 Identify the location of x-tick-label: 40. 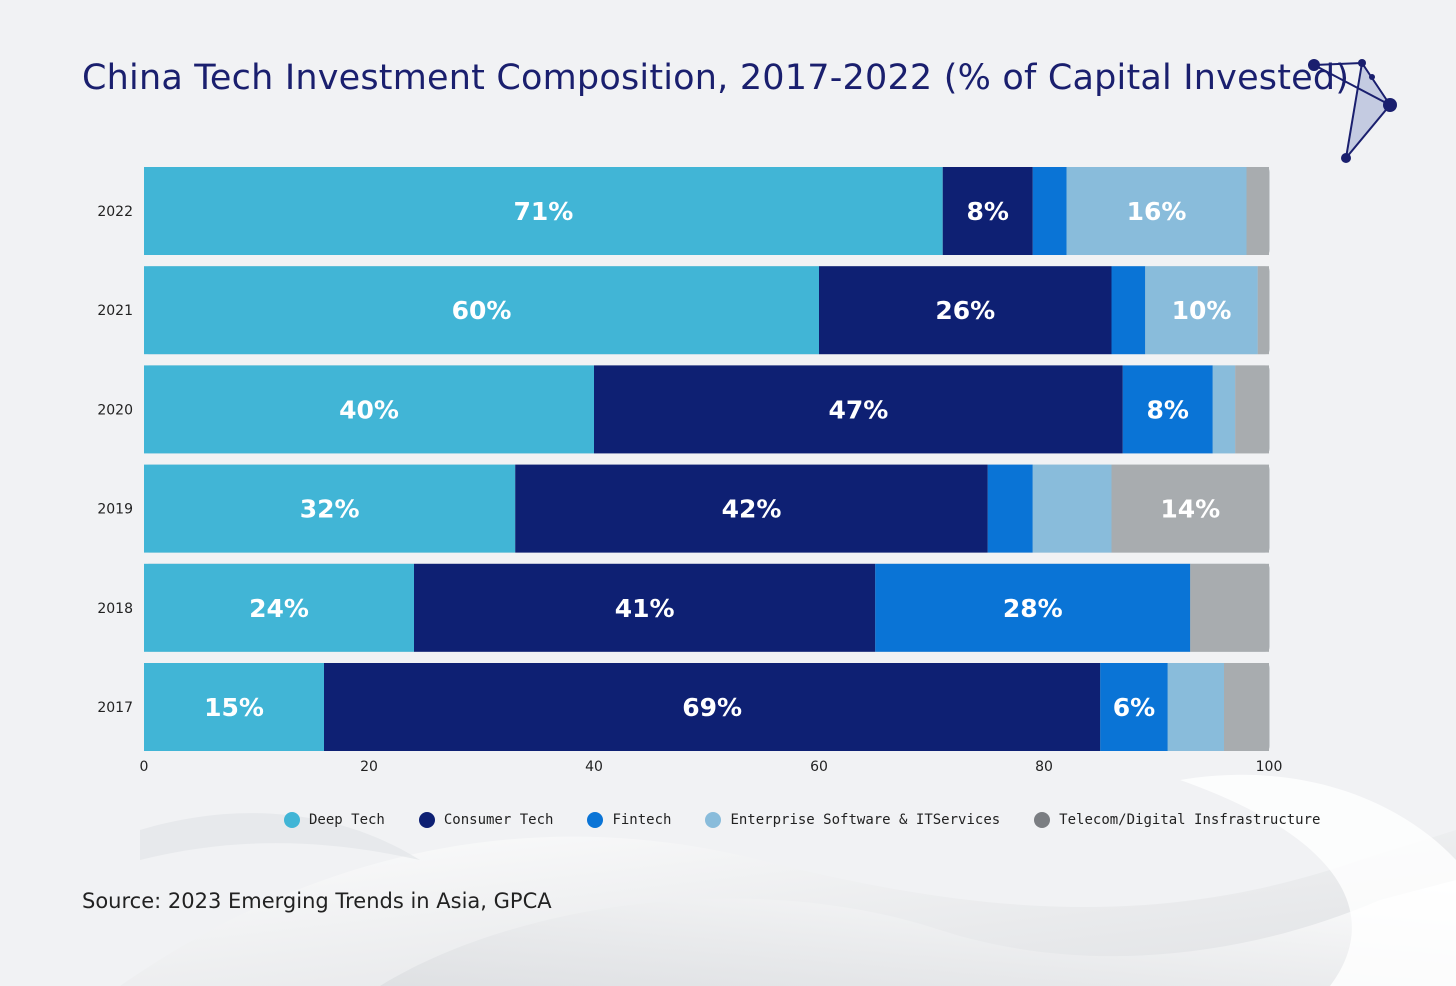
(594, 767).